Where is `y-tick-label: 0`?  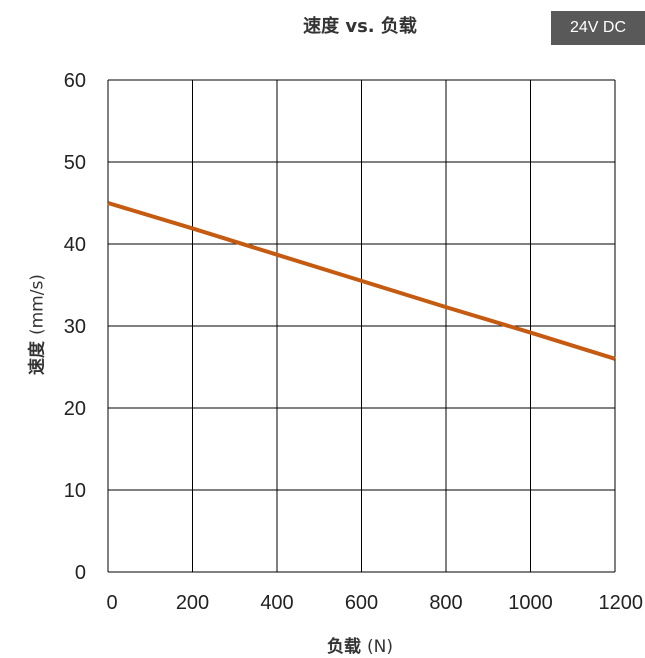 y-tick-label: 0 is located at coordinates (80, 573).